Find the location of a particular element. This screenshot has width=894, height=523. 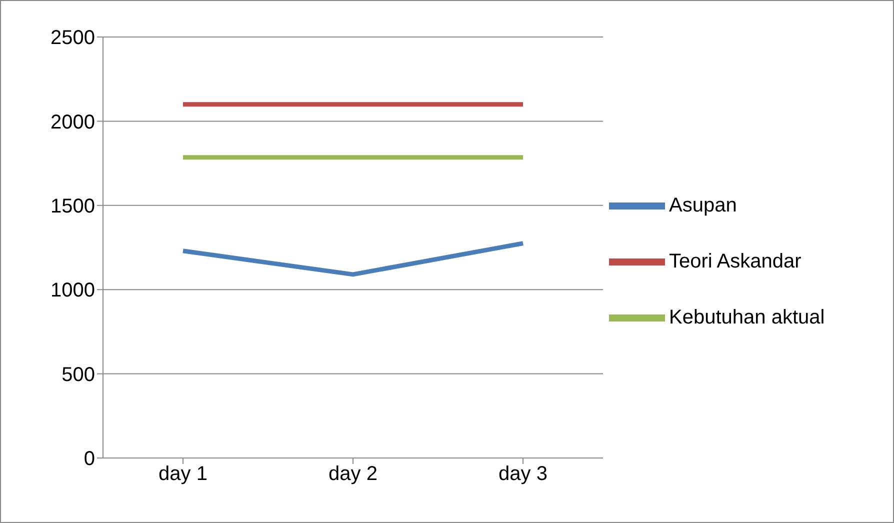

x-tick-label: day 2 is located at coordinates (353, 474).